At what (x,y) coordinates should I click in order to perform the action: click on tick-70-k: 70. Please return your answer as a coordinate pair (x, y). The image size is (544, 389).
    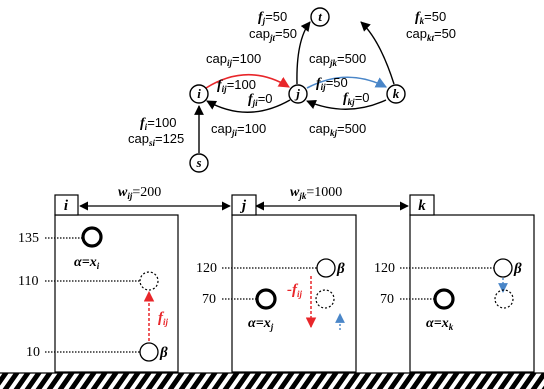
    Looking at the image, I should click on (387, 299).